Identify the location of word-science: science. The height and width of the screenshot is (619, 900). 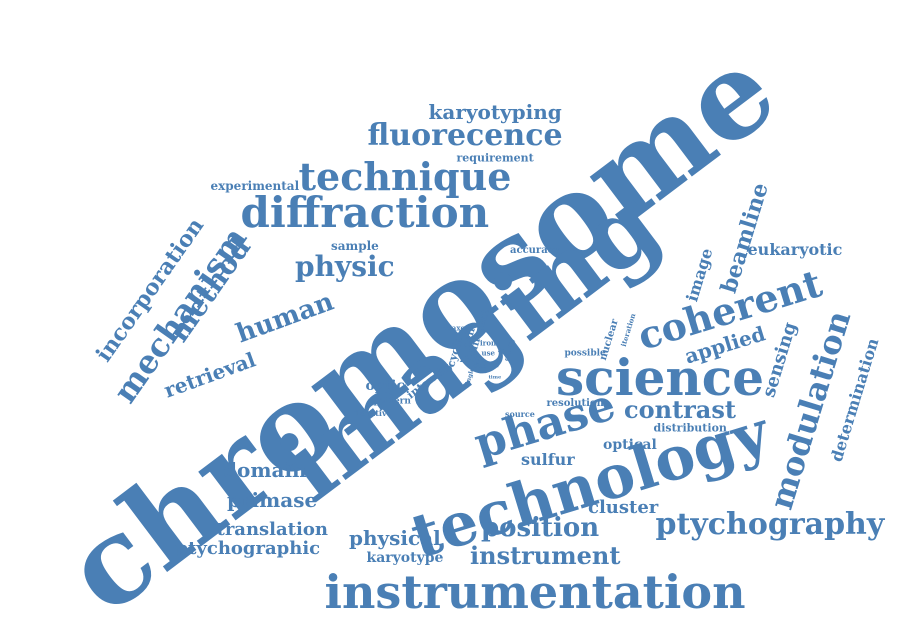
(660, 377).